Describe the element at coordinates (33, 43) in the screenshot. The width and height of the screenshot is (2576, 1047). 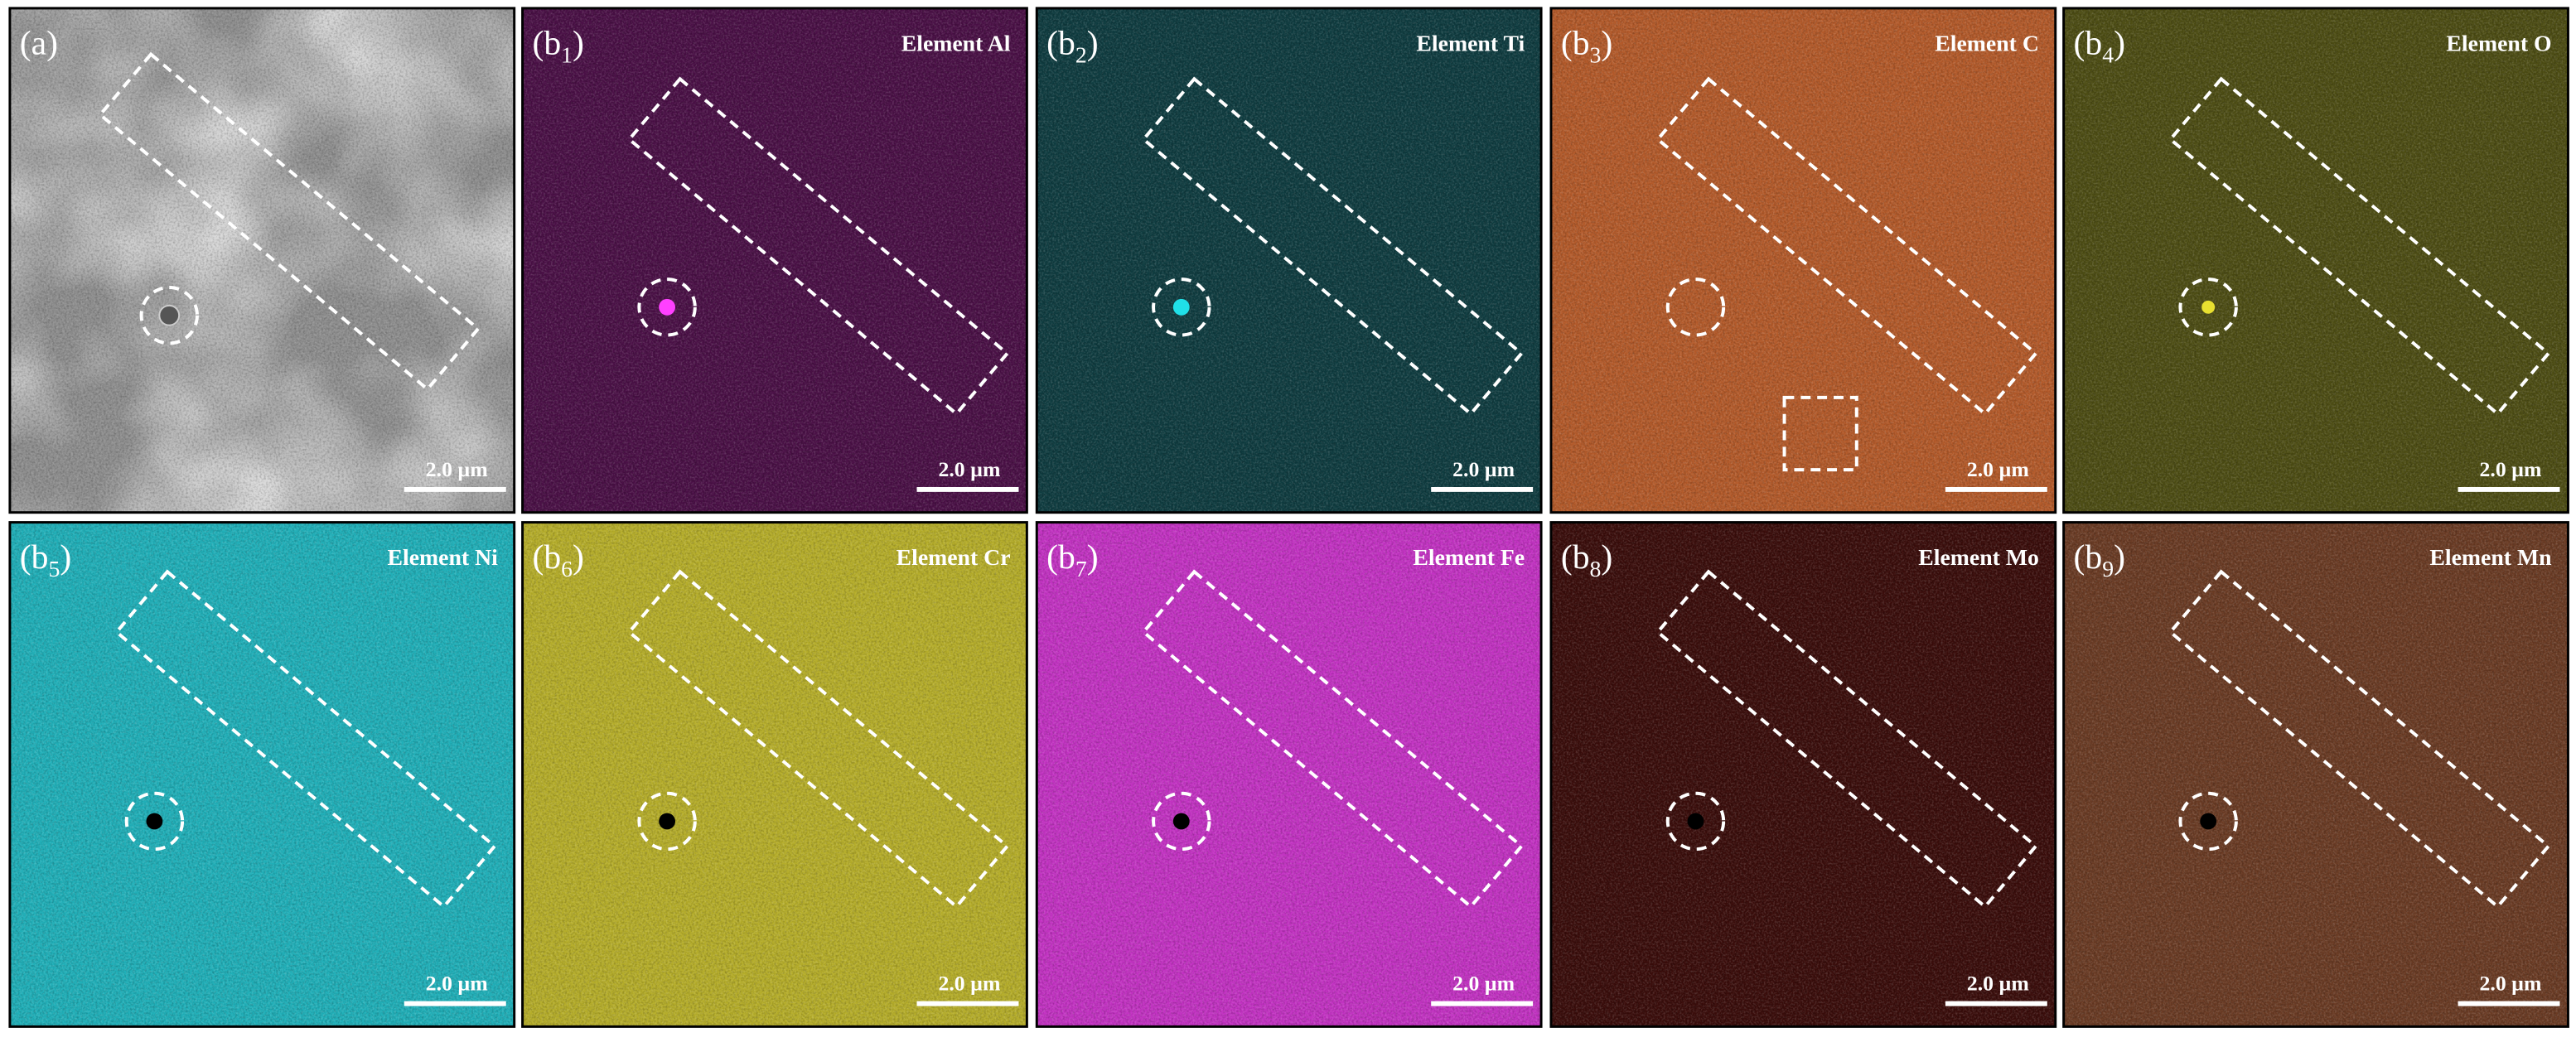
I see `label-prefix: (a` at that location.